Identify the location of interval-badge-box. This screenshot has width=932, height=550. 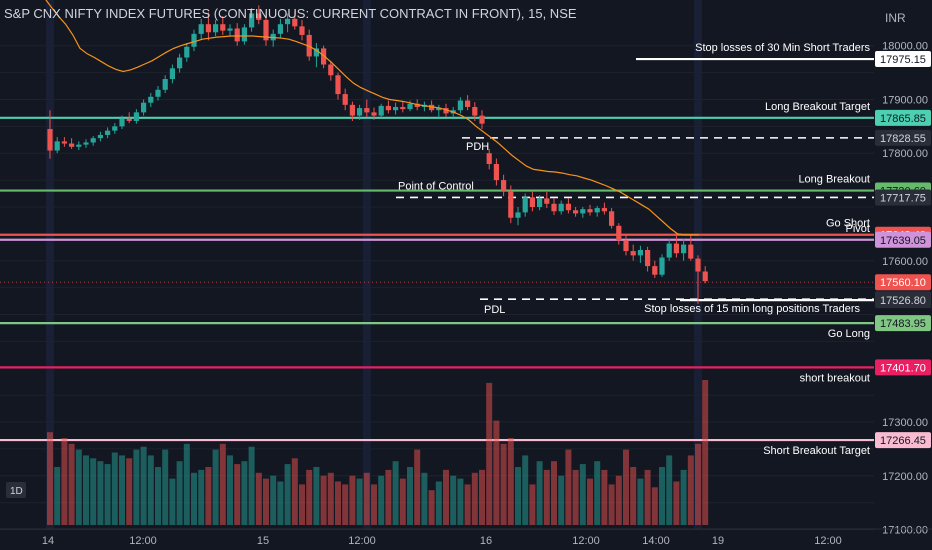
(16, 490).